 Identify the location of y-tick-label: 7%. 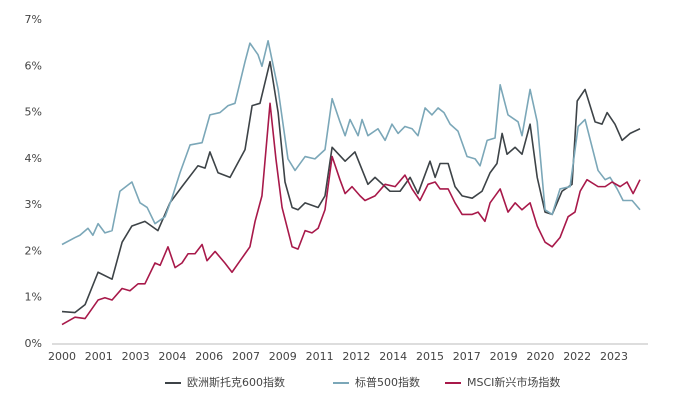
(33, 19).